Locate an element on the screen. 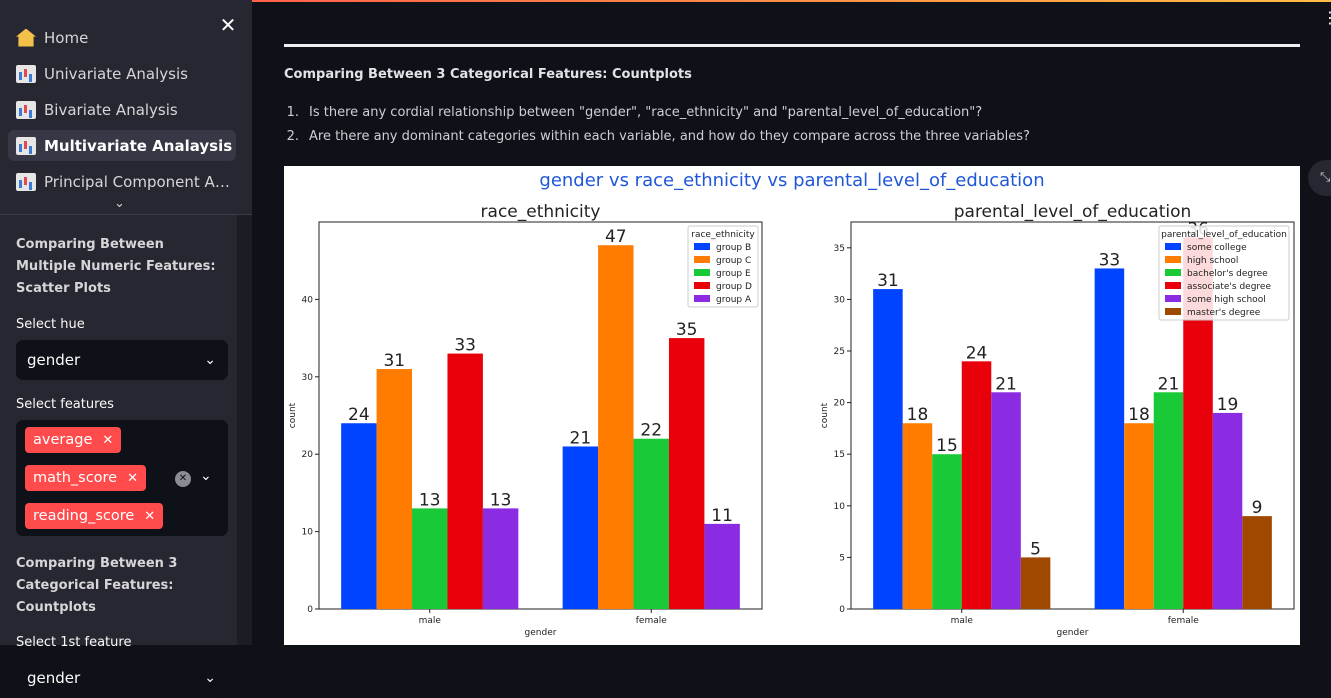 Image resolution: width=1331 pixels, height=698 pixels. expand-nav-chevron-icon: ⌄ is located at coordinates (119, 203).